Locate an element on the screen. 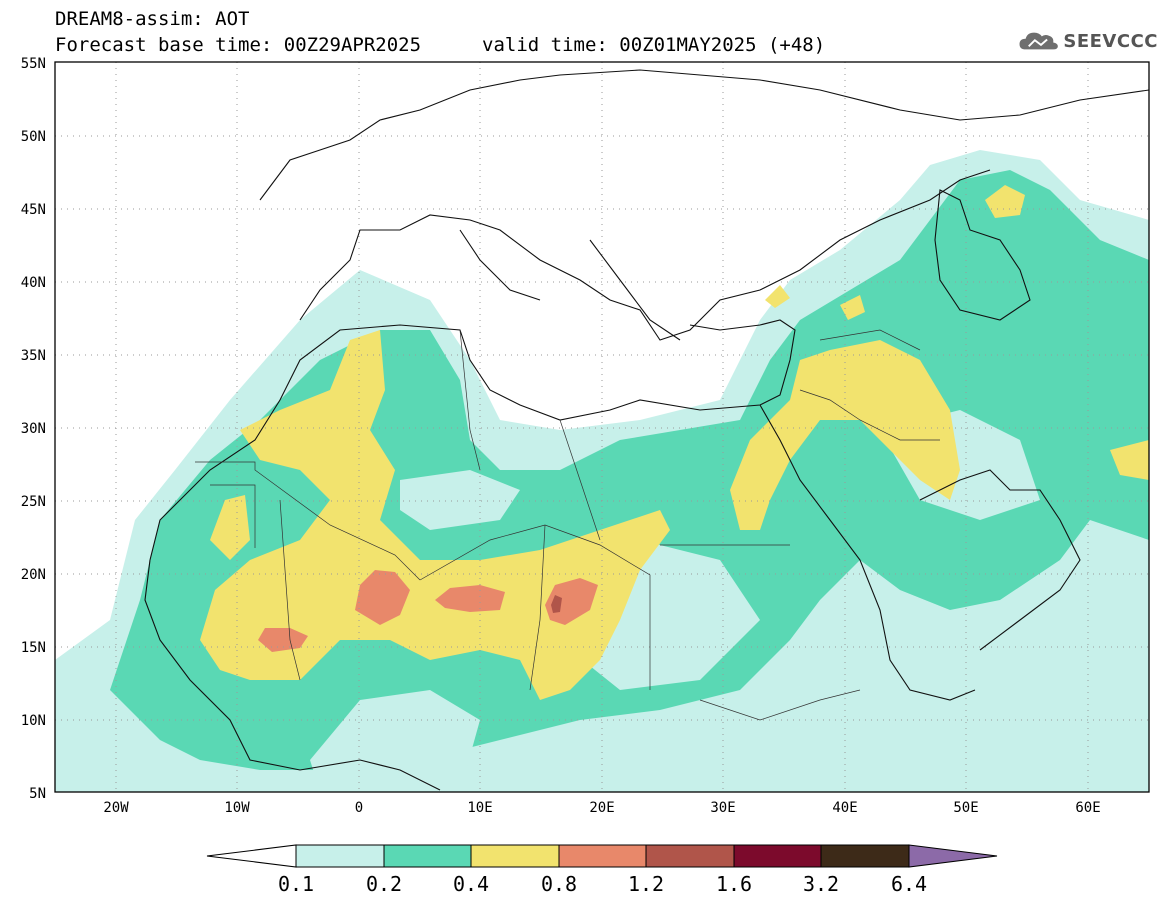 The height and width of the screenshot is (905, 1165). lon-label-10w: 10W is located at coordinates (237, 808).